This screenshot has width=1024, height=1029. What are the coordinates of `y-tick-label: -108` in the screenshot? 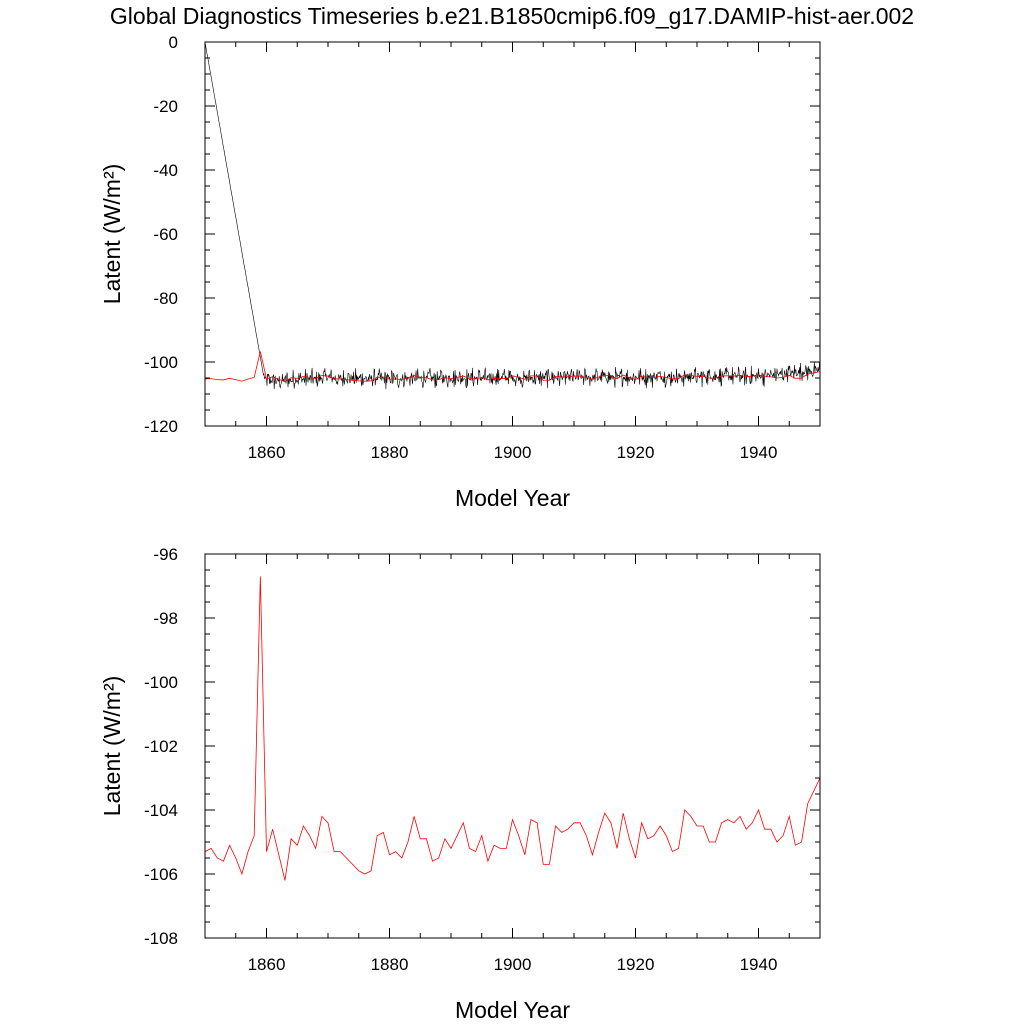 It's located at (161, 938).